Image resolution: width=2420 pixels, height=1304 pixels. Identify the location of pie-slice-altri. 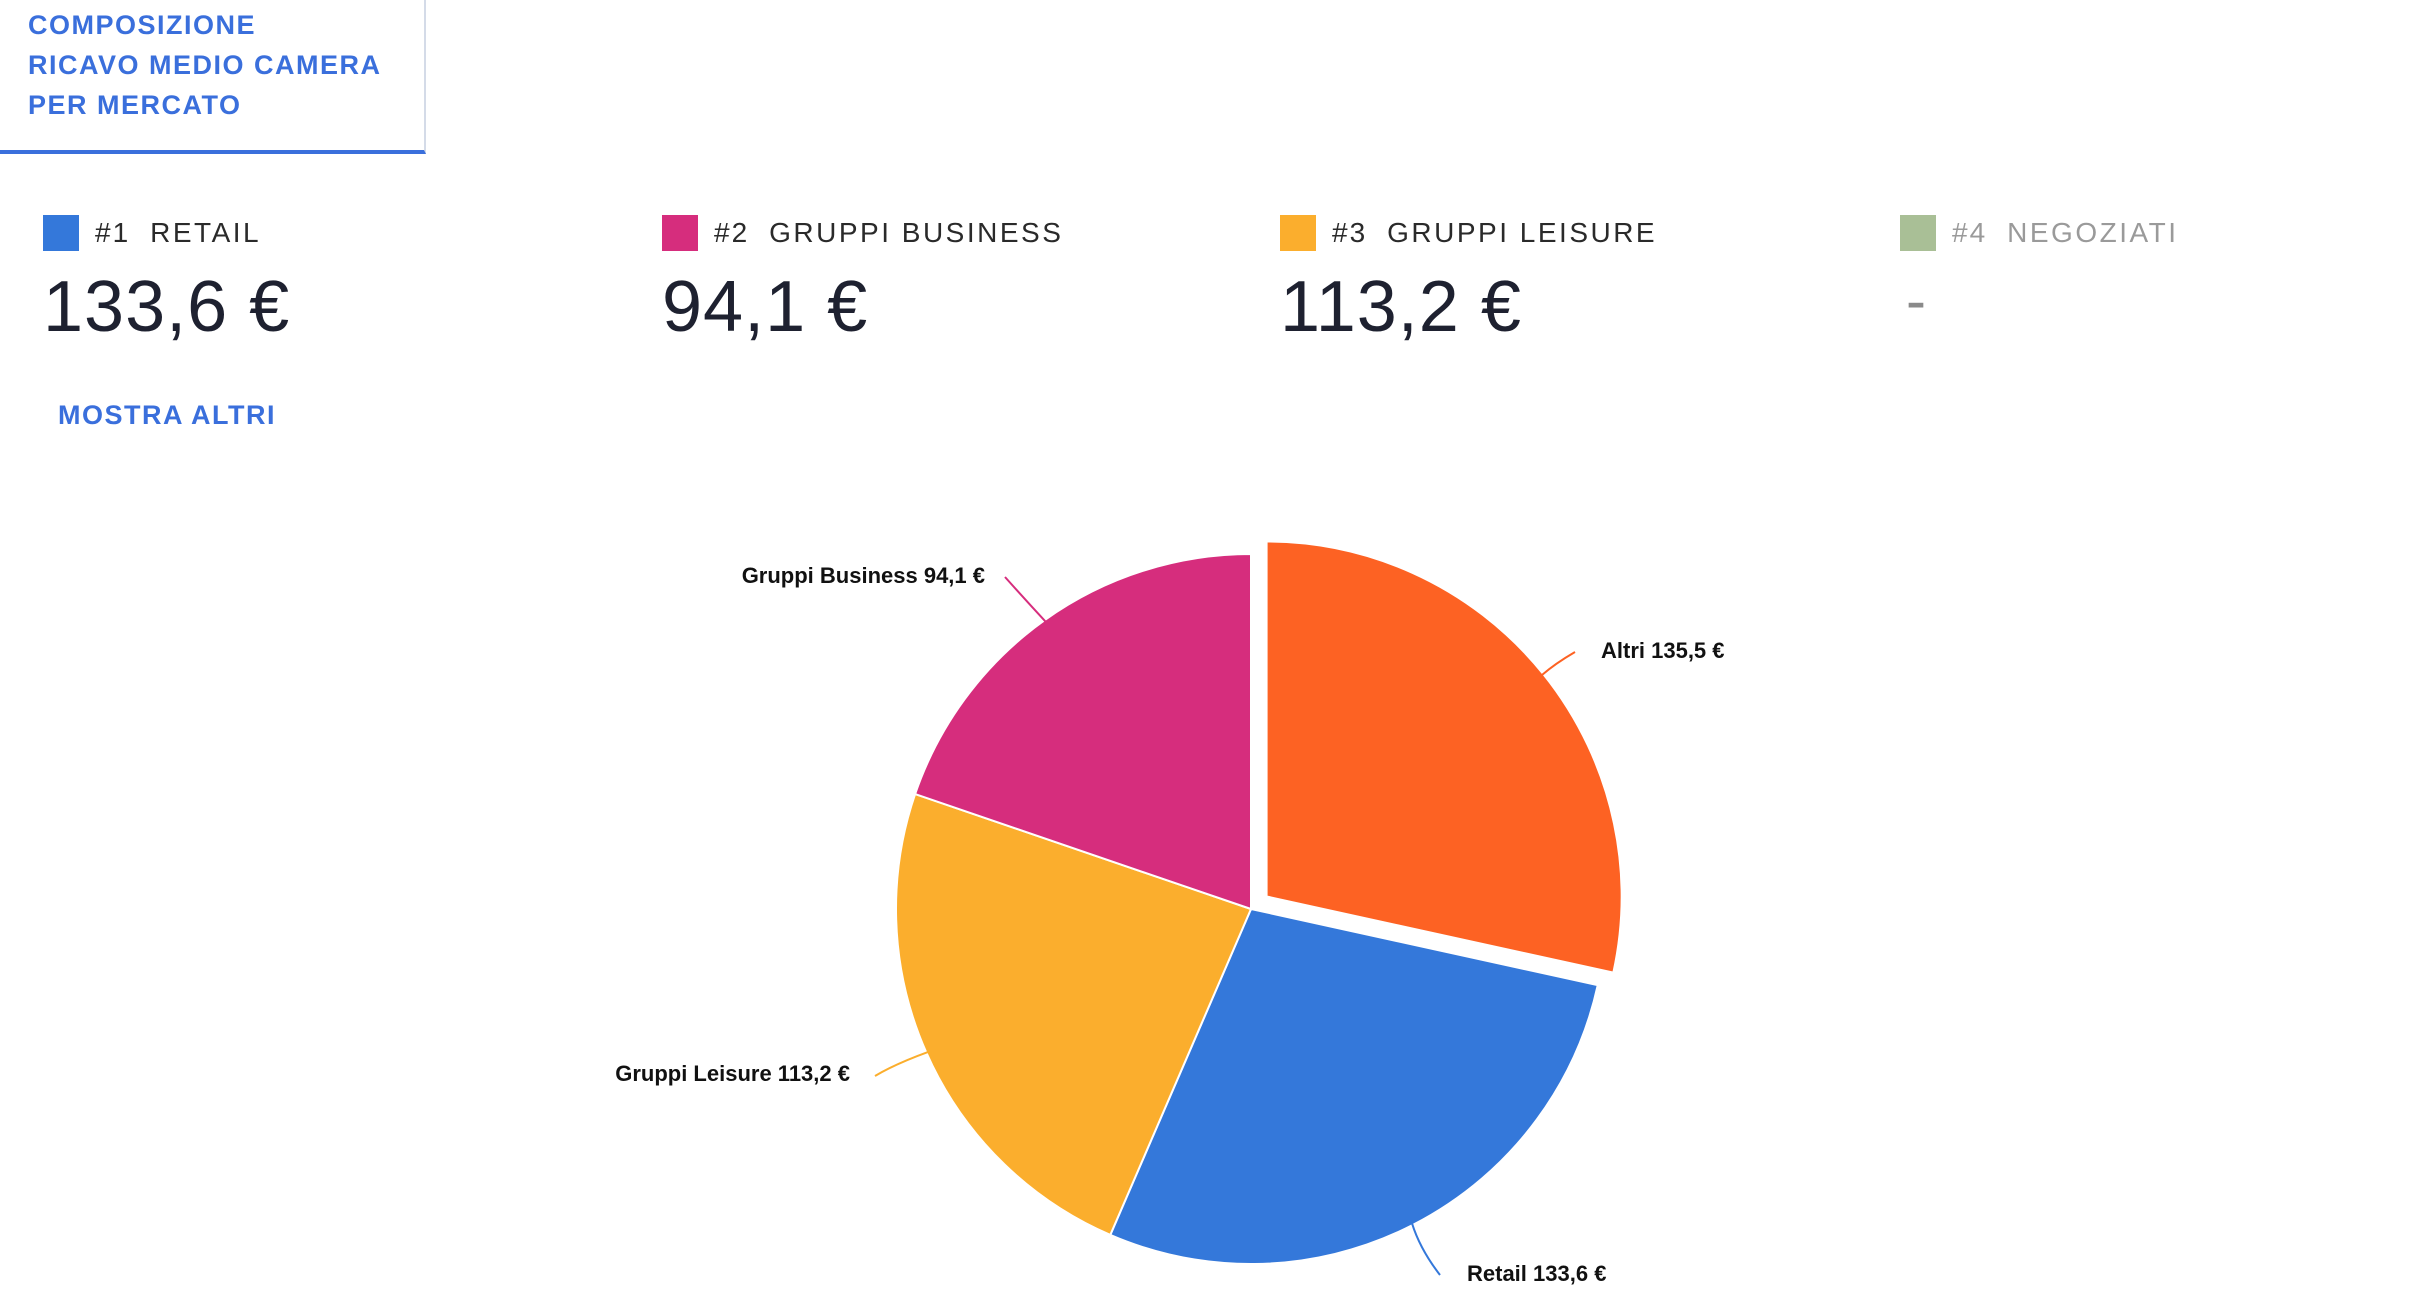
(1444, 757).